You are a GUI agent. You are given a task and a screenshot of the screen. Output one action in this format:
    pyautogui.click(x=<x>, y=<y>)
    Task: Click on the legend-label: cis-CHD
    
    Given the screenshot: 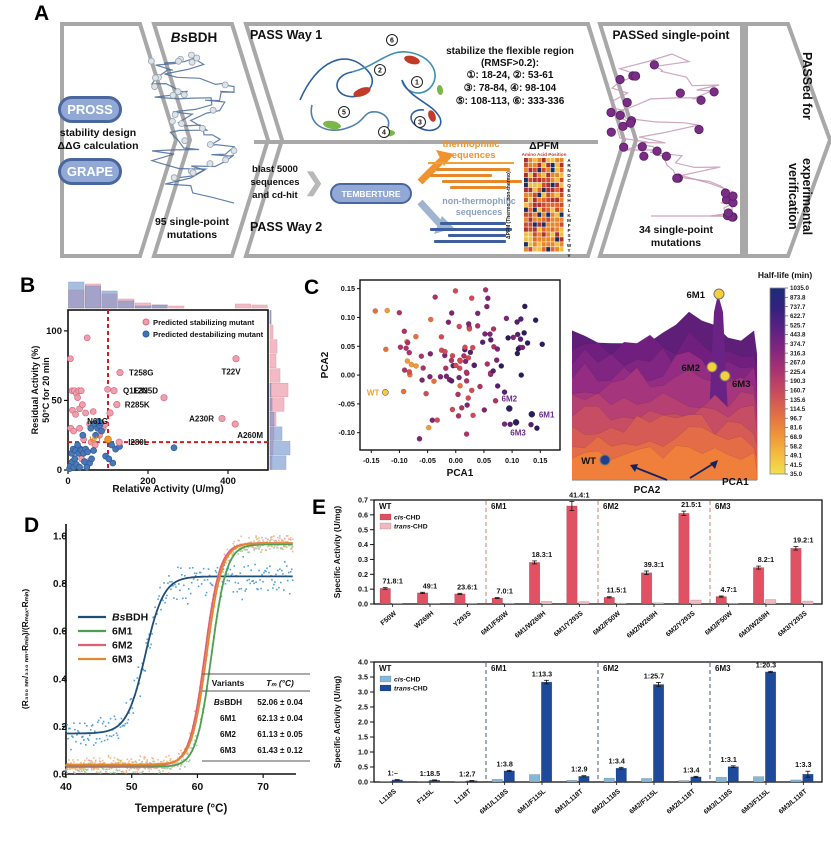 What is the action you would take?
    pyautogui.click(x=407, y=680)
    